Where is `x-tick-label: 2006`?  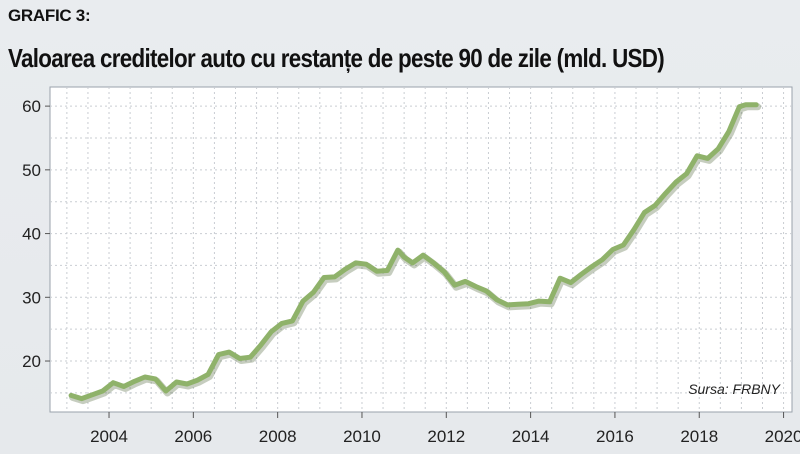 x-tick-label: 2006 is located at coordinates (193, 436).